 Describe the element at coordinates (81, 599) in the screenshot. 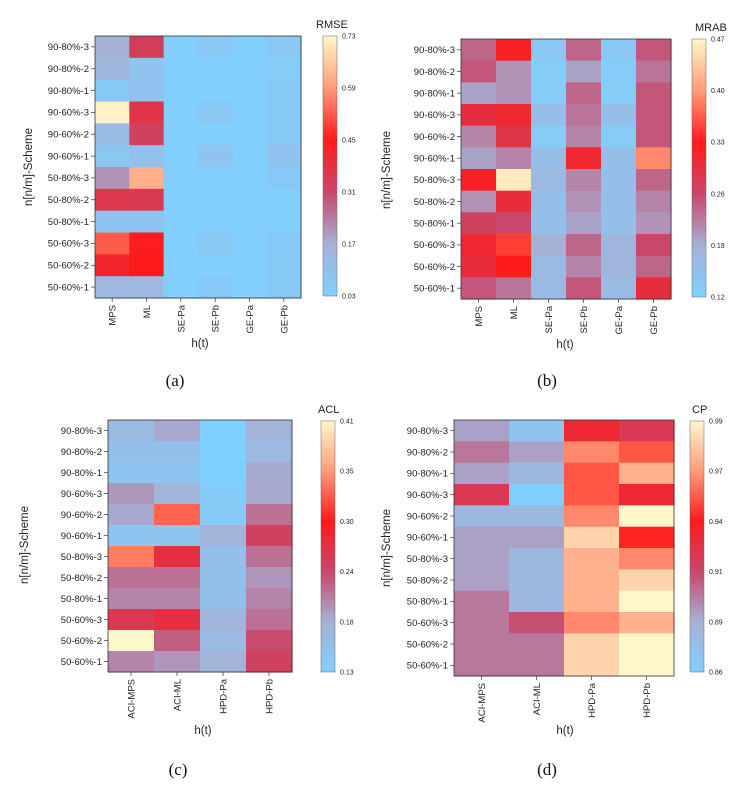

I see `y-tick-label: 50-80%-1` at that location.